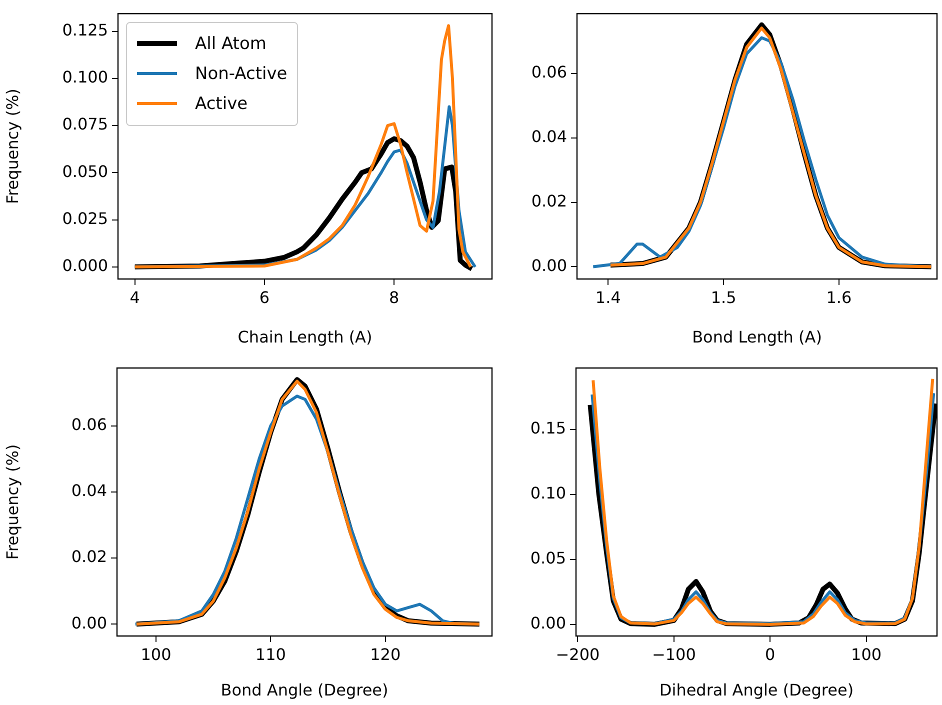 The height and width of the screenshot is (705, 942). I want to click on y-tick-label: 0.10, so click(548, 493).